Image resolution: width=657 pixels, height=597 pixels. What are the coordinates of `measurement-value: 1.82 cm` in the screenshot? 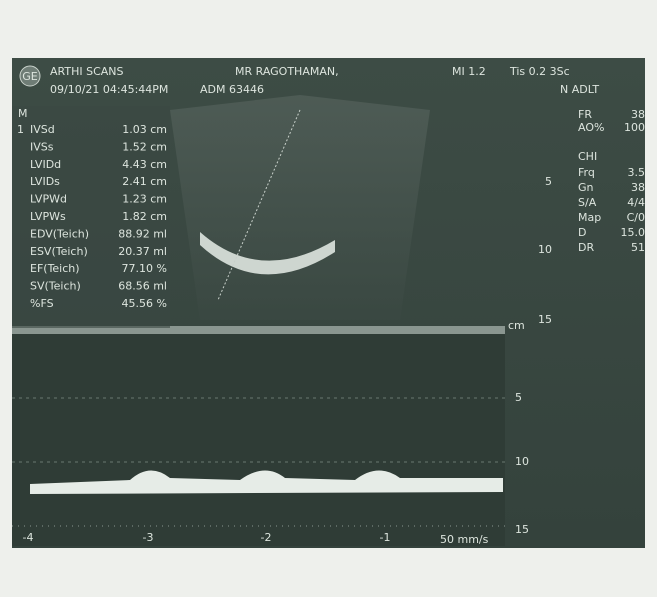 It's located at (144, 216).